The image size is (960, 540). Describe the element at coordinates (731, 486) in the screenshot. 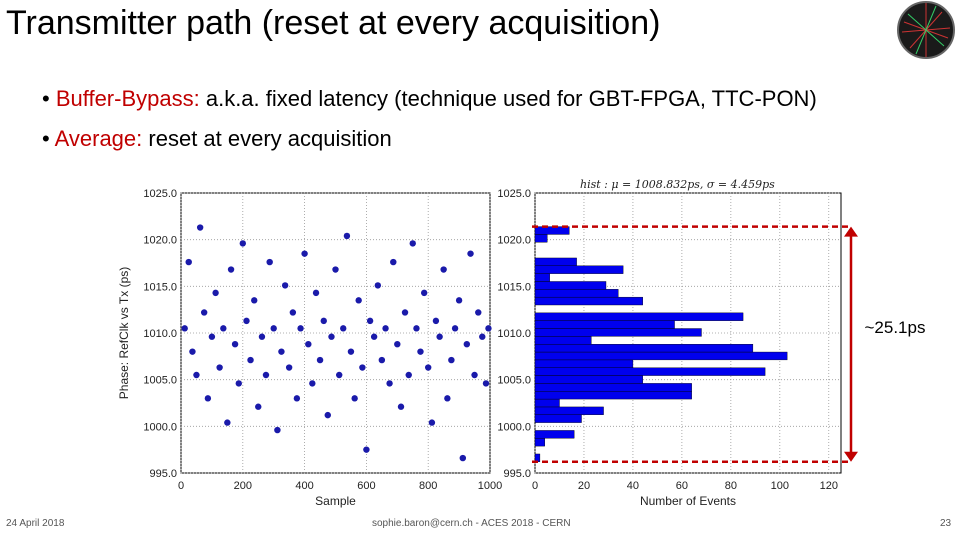

I see `x-tick-label: 80` at that location.